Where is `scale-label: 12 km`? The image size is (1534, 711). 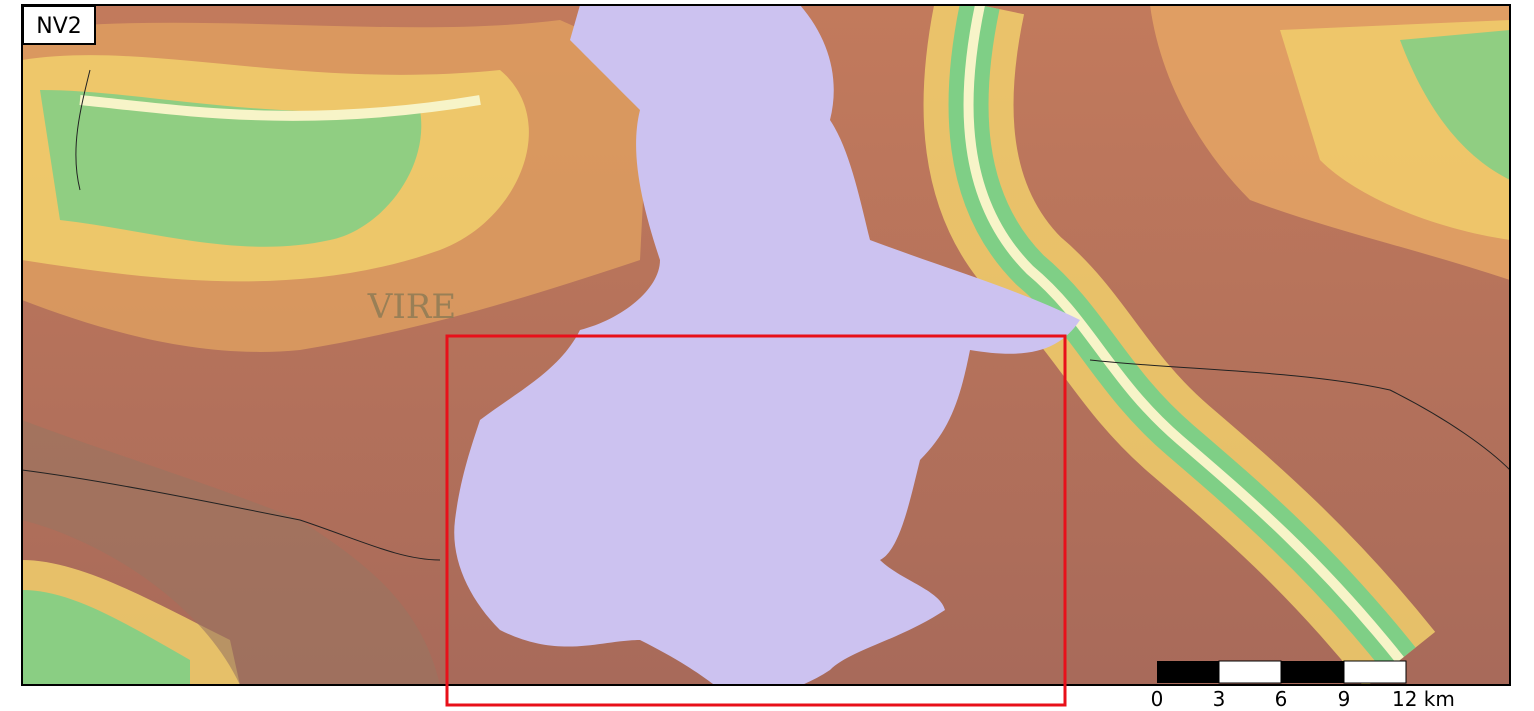
scale-label: 12 km is located at coordinates (1423, 699).